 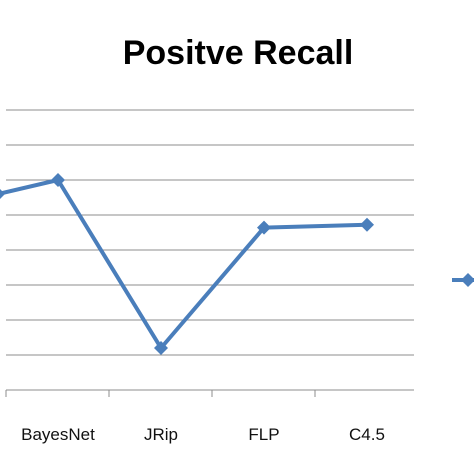 What do you see at coordinates (58, 434) in the screenshot?
I see `x-tick-label: BayesNet` at bounding box center [58, 434].